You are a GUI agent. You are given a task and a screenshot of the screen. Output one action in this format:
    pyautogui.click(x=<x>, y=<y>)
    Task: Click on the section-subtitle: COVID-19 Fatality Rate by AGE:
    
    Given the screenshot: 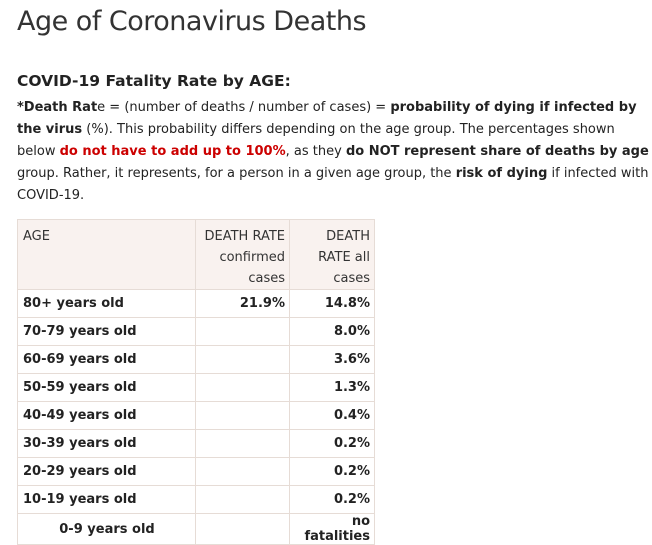 What is the action you would take?
    pyautogui.click(x=154, y=81)
    